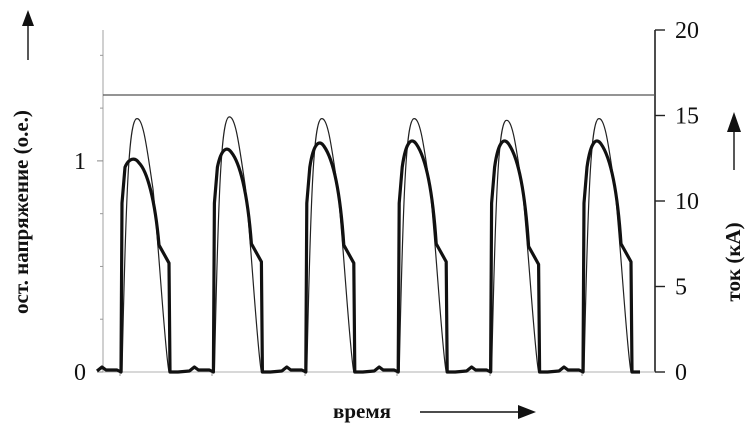 The height and width of the screenshot is (425, 753). What do you see at coordinates (88, 220) in the screenshot?
I see `left-axis-ticks: 01` at bounding box center [88, 220].